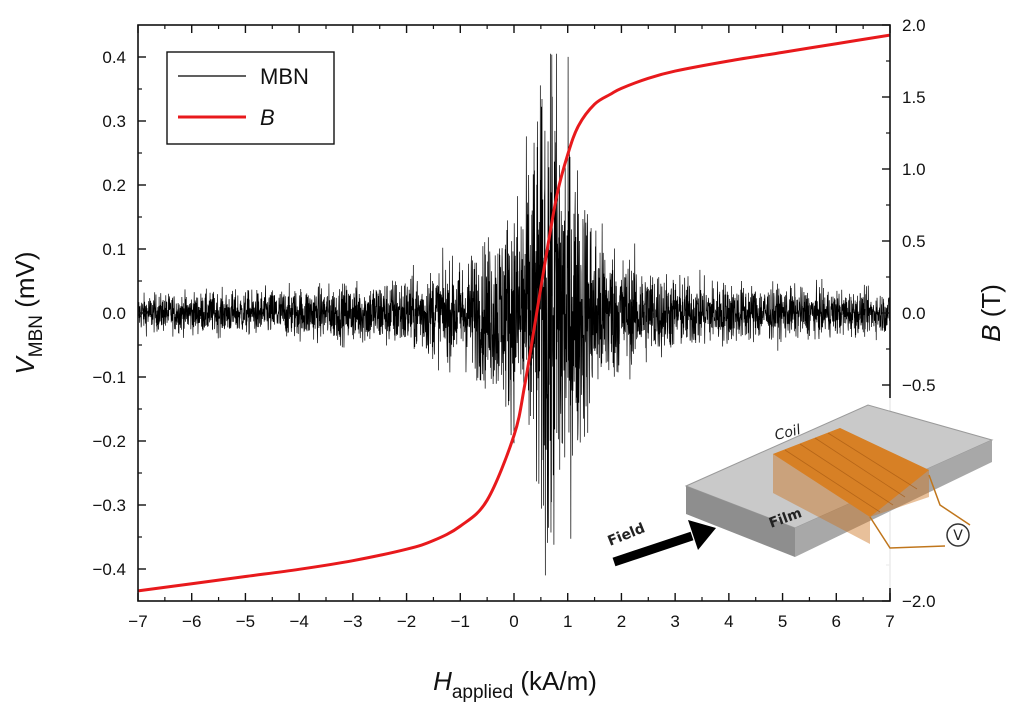 This screenshot has width=1031, height=709. I want to click on x-tick-label: 0, so click(513, 621).